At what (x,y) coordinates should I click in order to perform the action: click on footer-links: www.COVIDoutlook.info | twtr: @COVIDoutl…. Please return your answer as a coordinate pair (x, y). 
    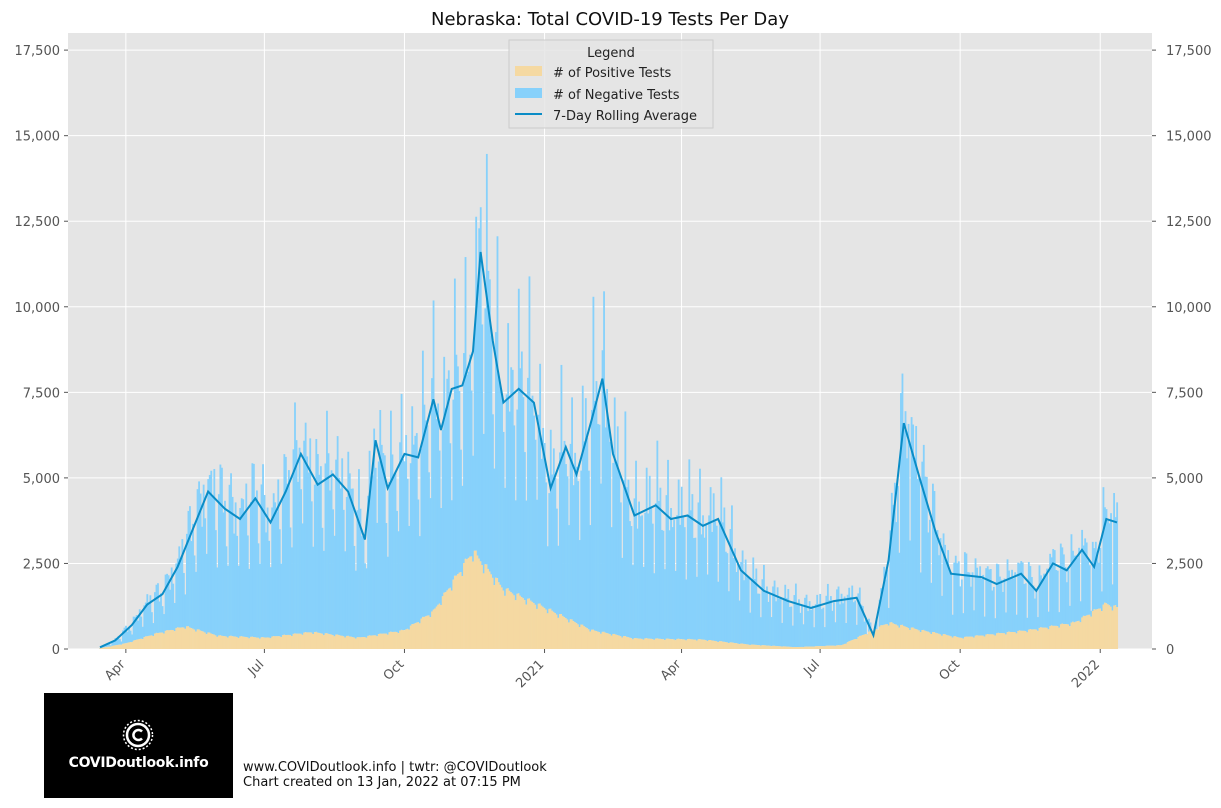
    Looking at the image, I should click on (395, 767).